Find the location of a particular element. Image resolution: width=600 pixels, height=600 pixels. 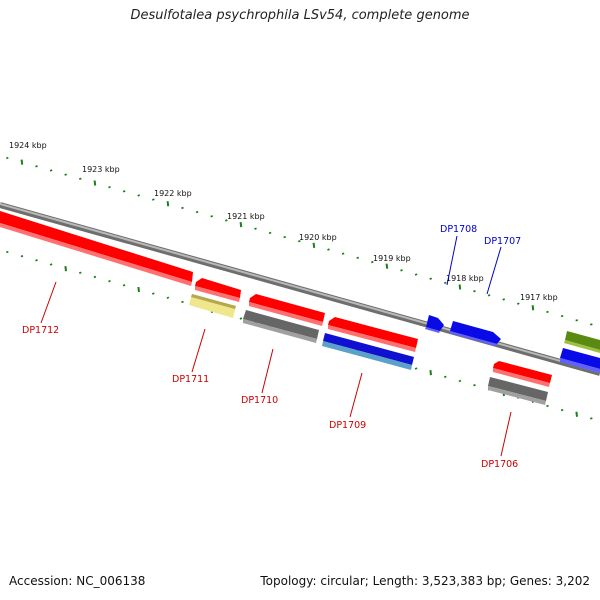

kbp-label: 1918 kbp is located at coordinates (465, 278).